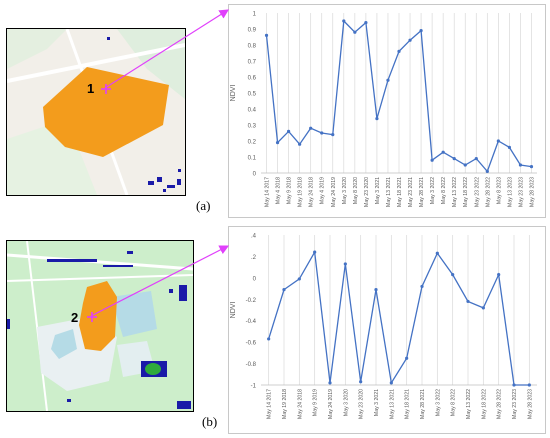 The image size is (550, 438). What do you see at coordinates (252, 47) in the screenshot?
I see `y-tick-label: 0.8` at bounding box center [252, 47].